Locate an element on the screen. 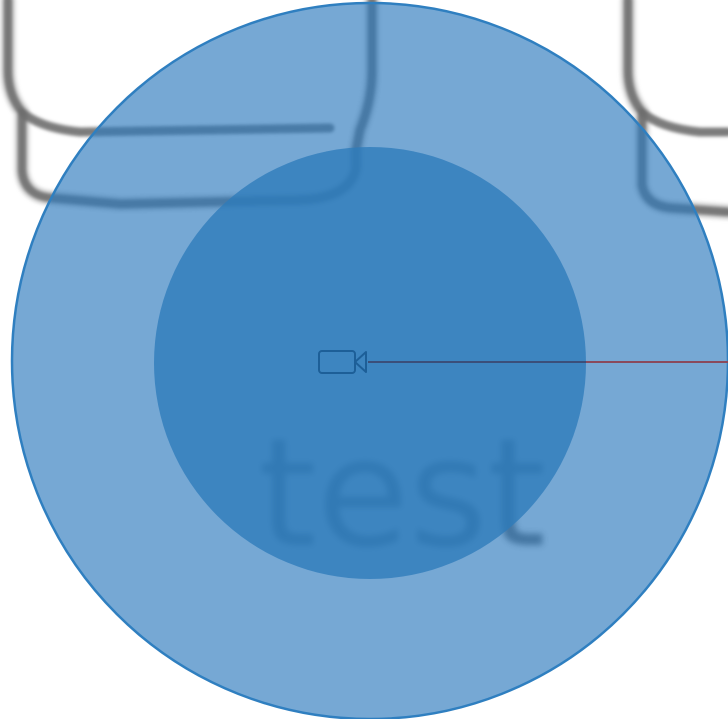 Image resolution: width=728 pixels, height=719 pixels. video-camera-icon is located at coordinates (342, 362).